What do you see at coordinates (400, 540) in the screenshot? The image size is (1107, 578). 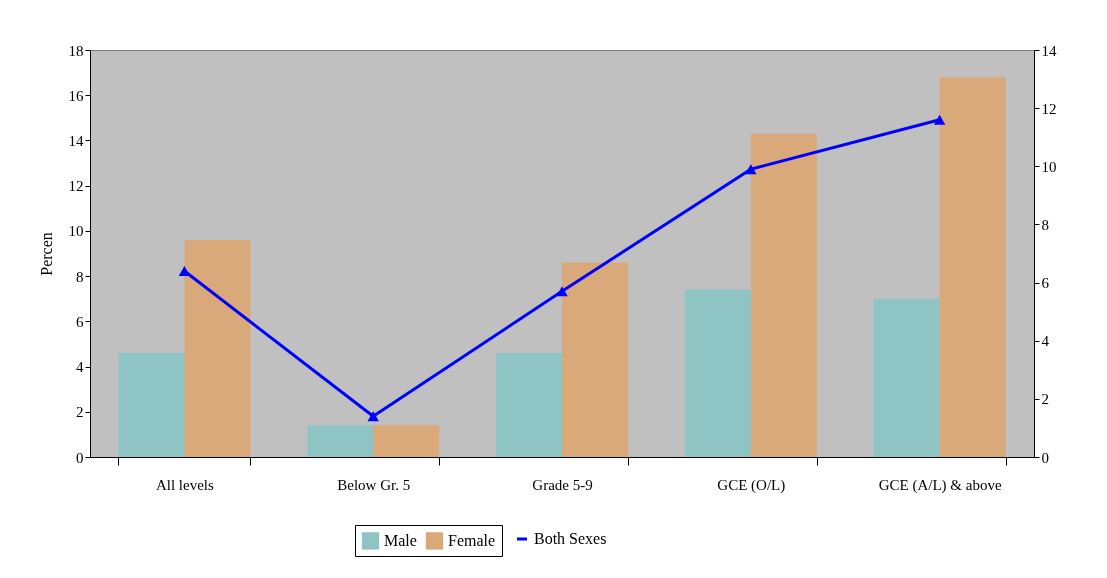 I see `legend-label: Male` at bounding box center [400, 540].